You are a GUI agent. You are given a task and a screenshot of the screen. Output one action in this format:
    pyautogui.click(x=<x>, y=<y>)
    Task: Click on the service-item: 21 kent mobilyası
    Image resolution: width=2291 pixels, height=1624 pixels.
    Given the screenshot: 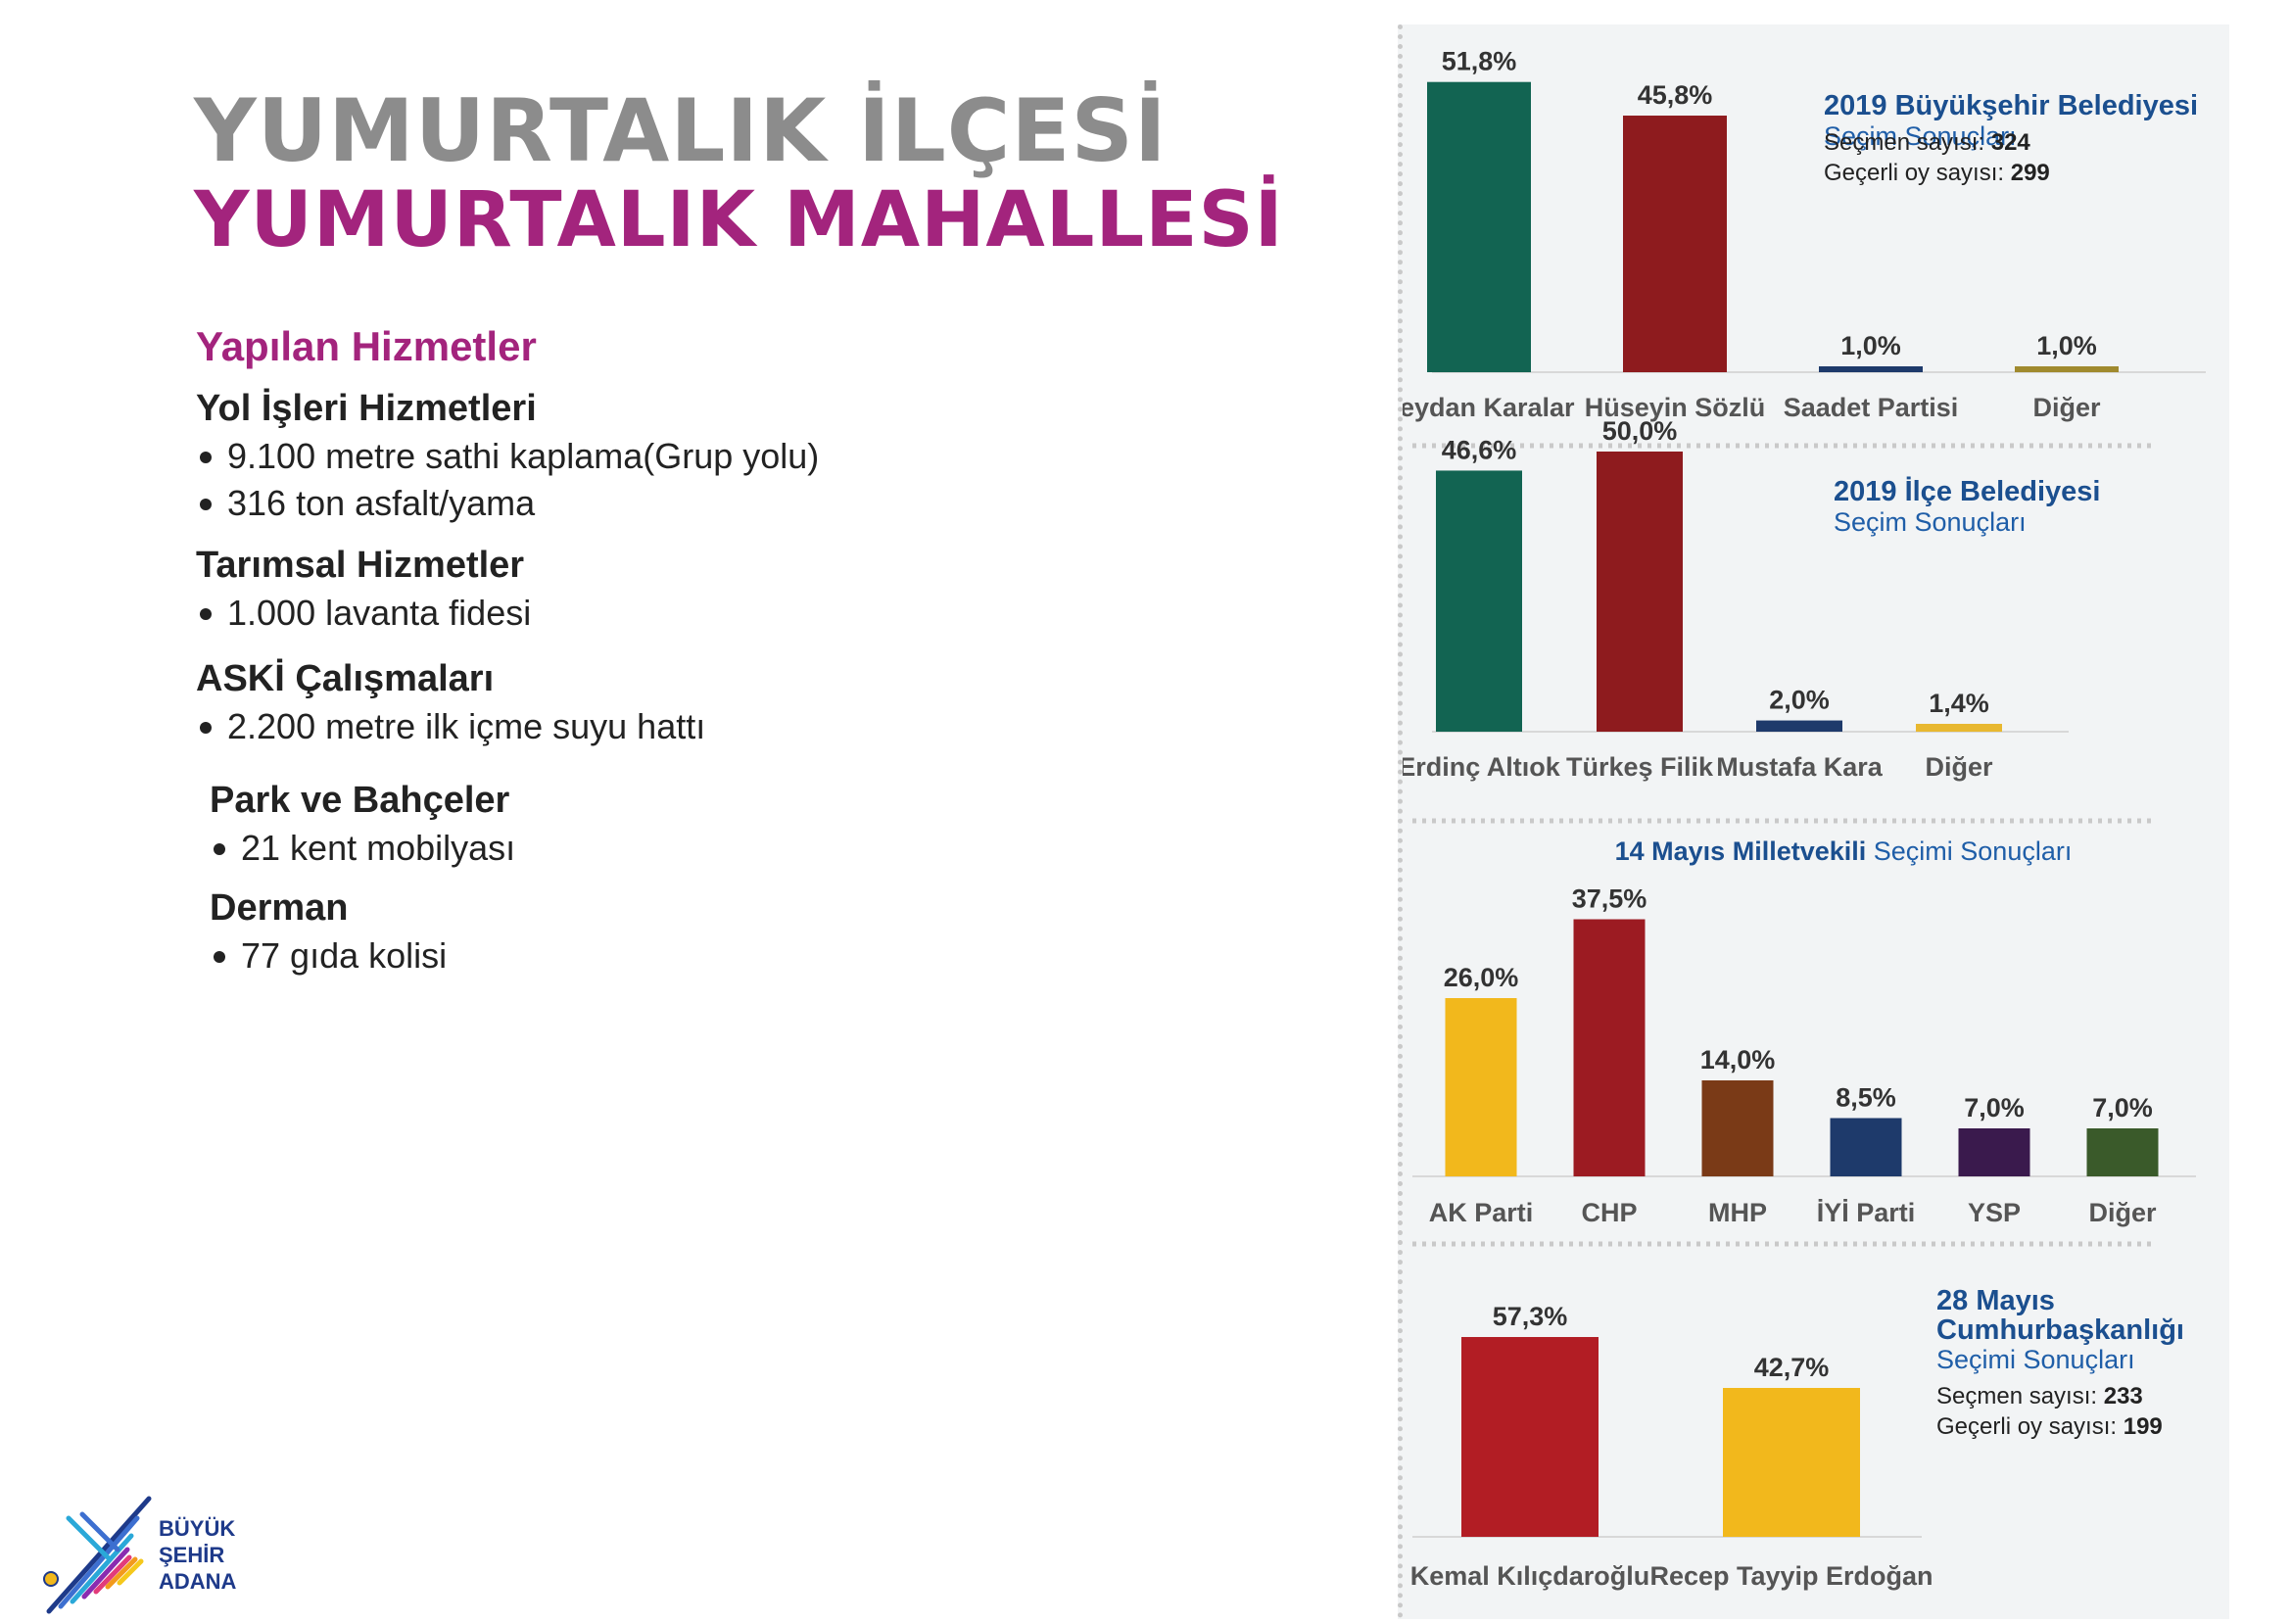 What is the action you would take?
    pyautogui.click(x=643, y=848)
    